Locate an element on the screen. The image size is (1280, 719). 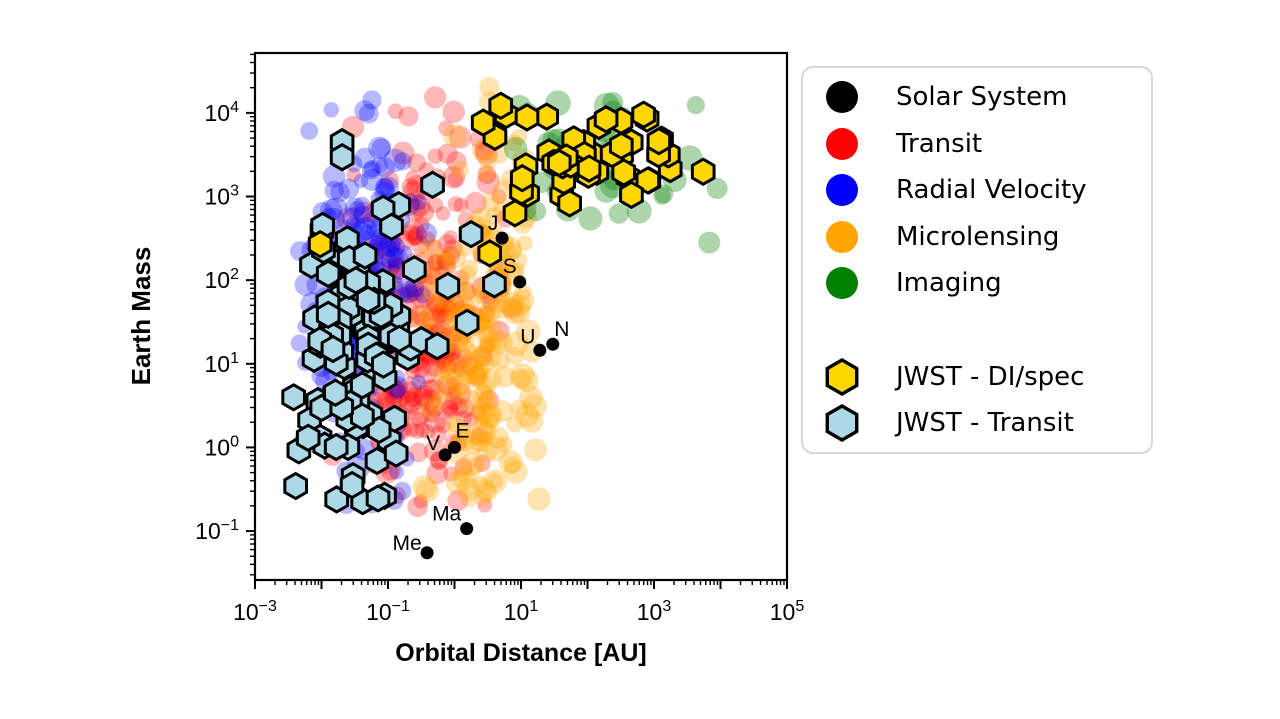
series-jwst-di-spec is located at coordinates (511, 179).